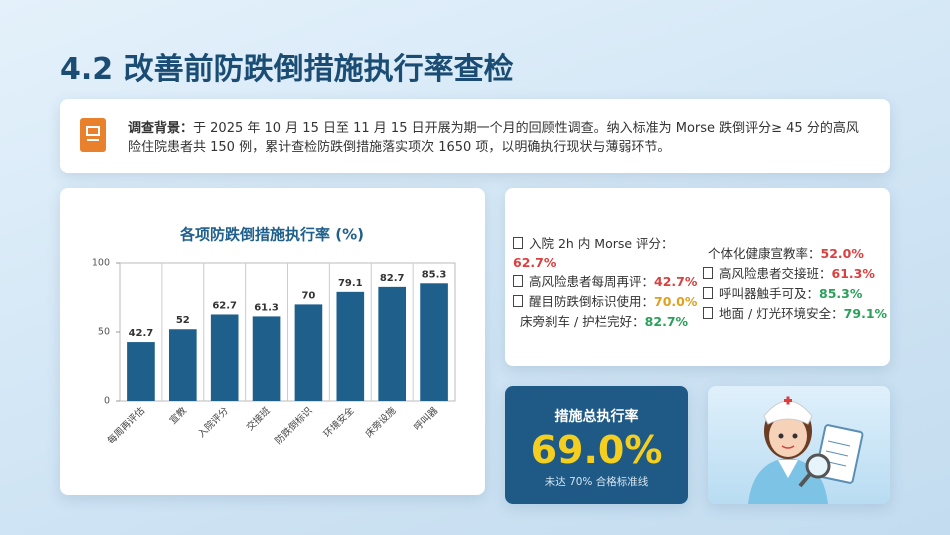  What do you see at coordinates (350, 283) in the screenshot?
I see `value-label: 79.1` at bounding box center [350, 283].